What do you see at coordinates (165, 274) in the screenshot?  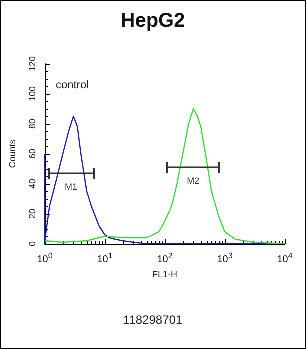 I see `x-axis-title: FL1-H` at bounding box center [165, 274].